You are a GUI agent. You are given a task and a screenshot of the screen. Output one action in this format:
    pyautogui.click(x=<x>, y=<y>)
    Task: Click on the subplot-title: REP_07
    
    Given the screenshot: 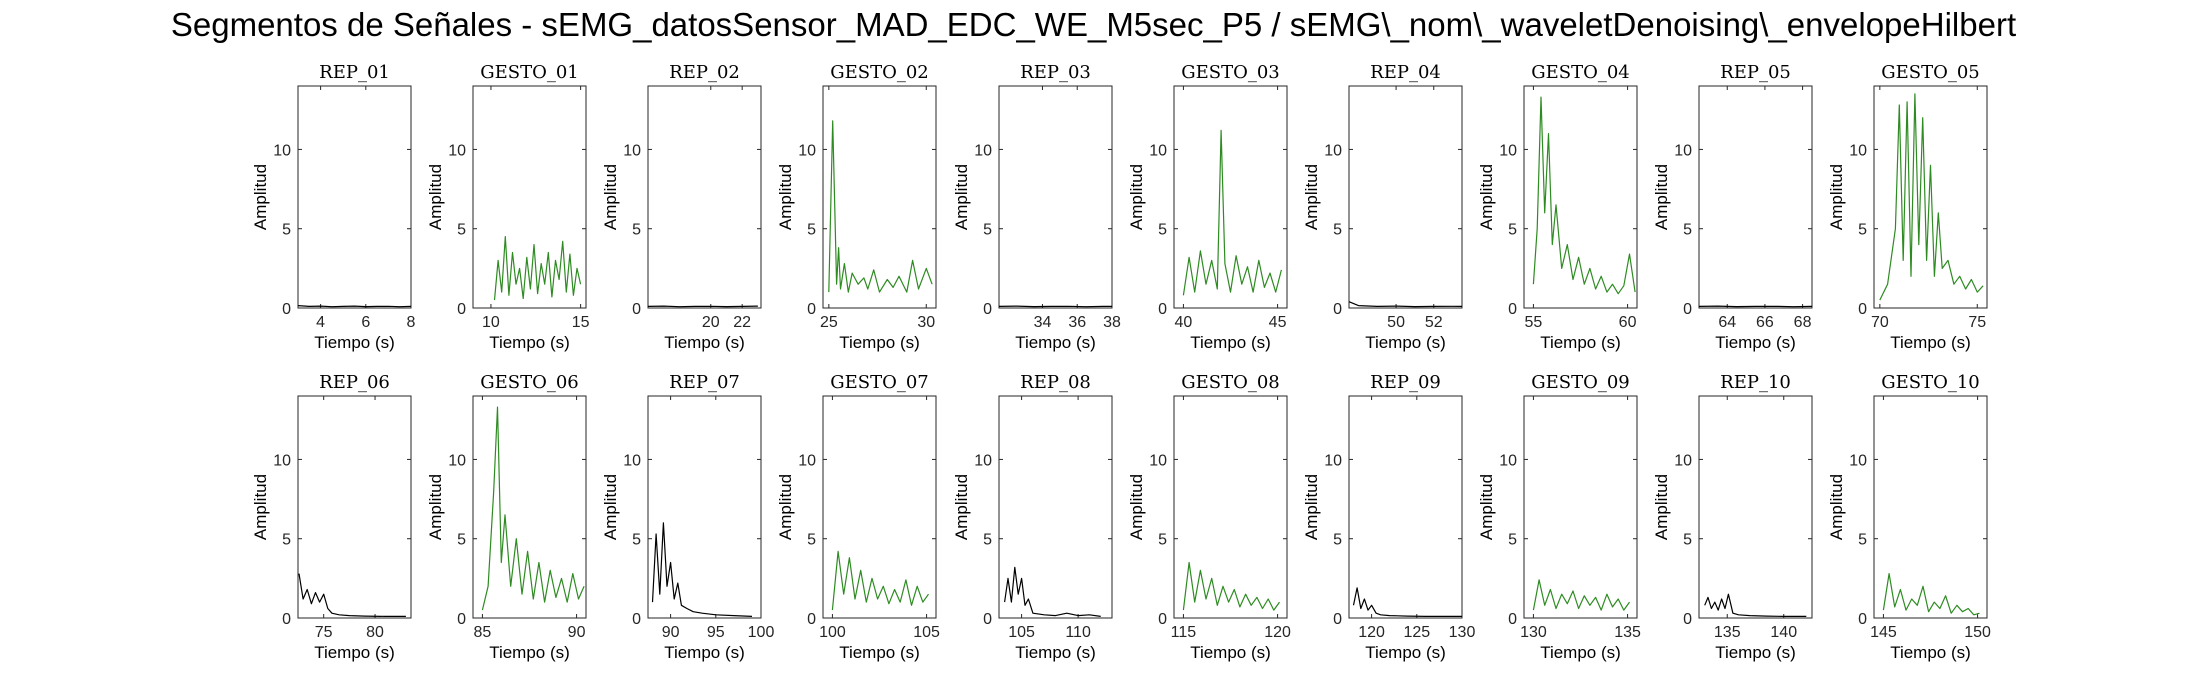 What is the action you would take?
    pyautogui.click(x=704, y=382)
    